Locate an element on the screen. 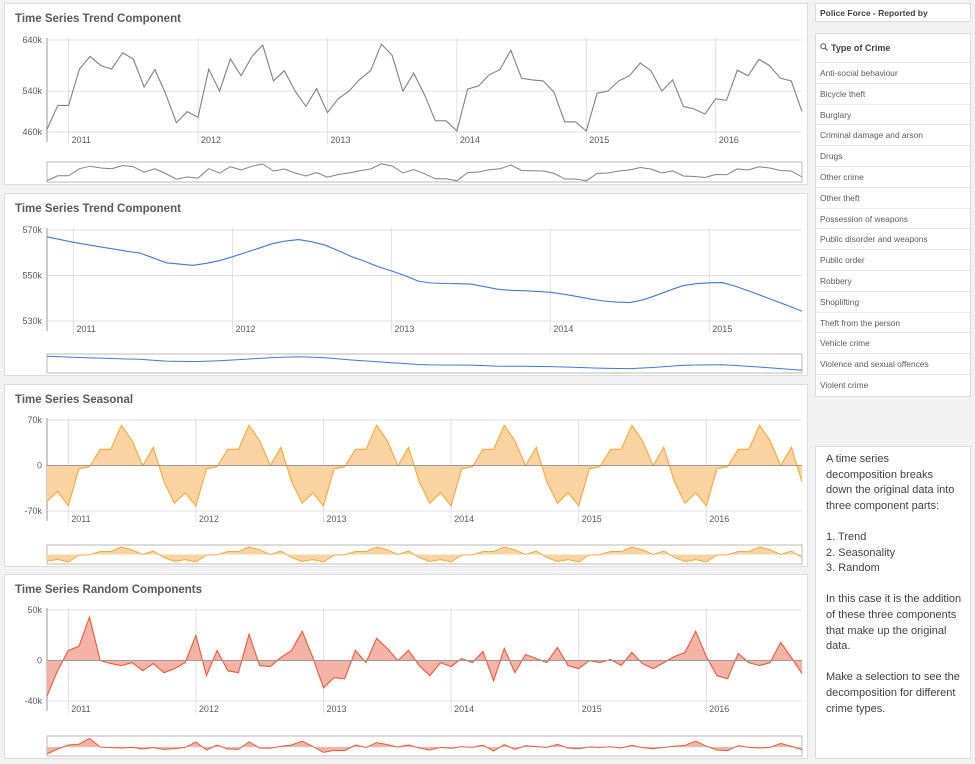 Image resolution: width=975 pixels, height=764 pixels. filter-item: Criminal damage and arson is located at coordinates (893, 134).